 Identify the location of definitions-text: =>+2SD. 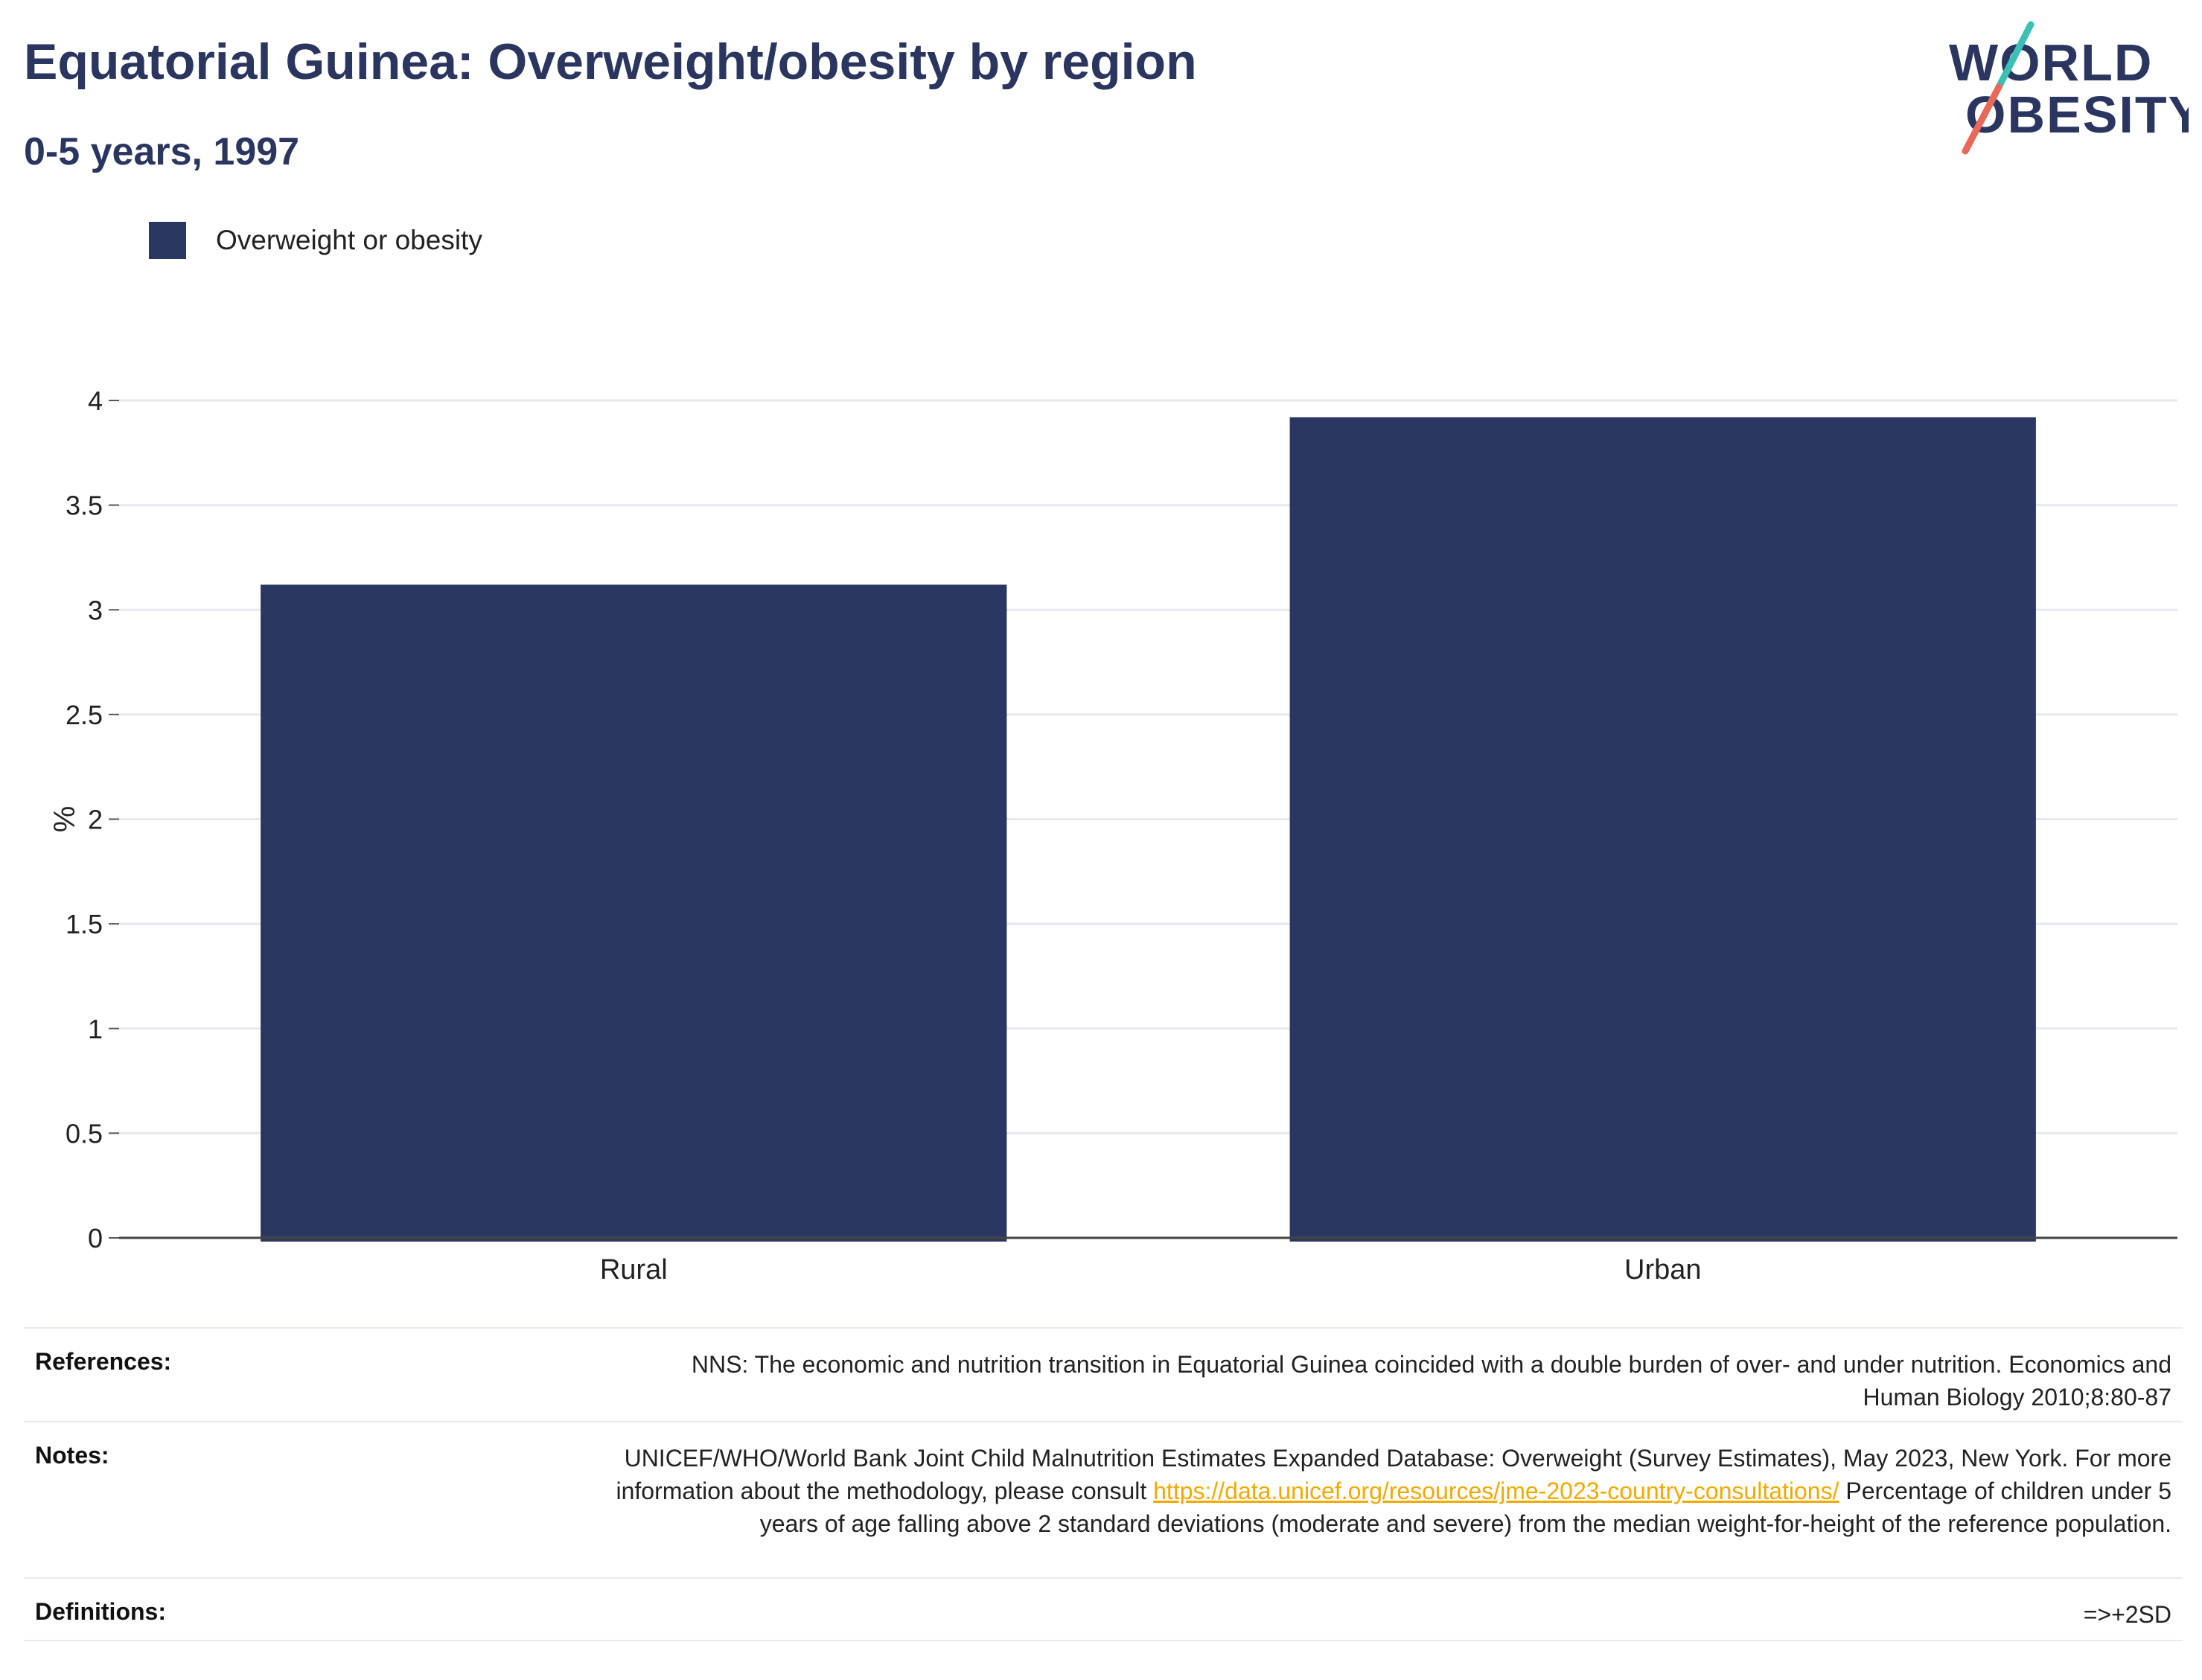
(2127, 1614).